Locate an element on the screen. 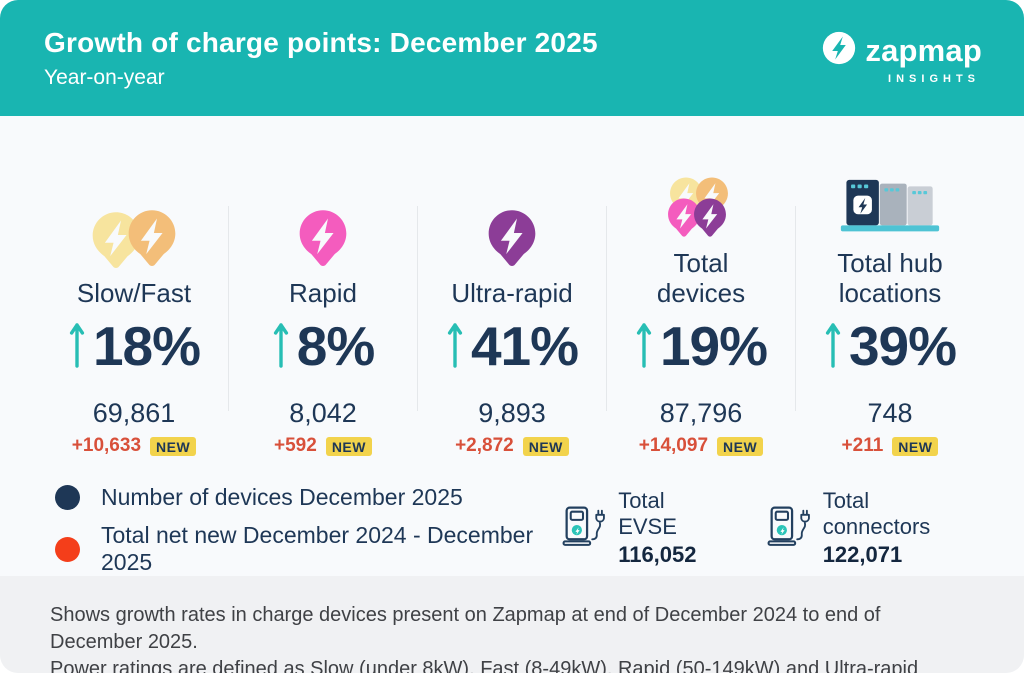 Image resolution: width=1024 pixels, height=690 pixels. stat-label: Total hub locations is located at coordinates (890, 278).